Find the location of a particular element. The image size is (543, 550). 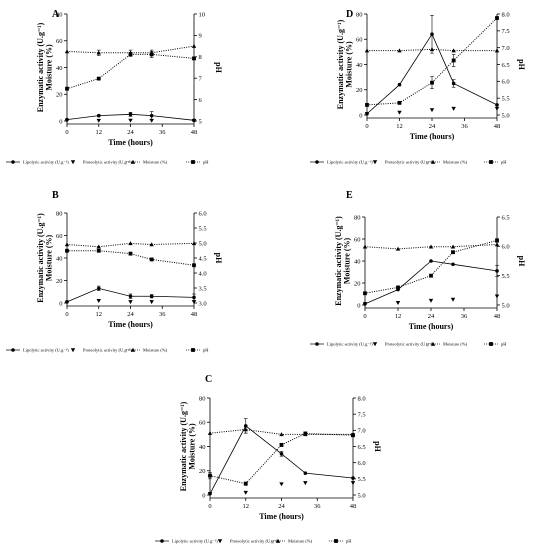

x-tick-label: 12 is located at coordinates (398, 316).